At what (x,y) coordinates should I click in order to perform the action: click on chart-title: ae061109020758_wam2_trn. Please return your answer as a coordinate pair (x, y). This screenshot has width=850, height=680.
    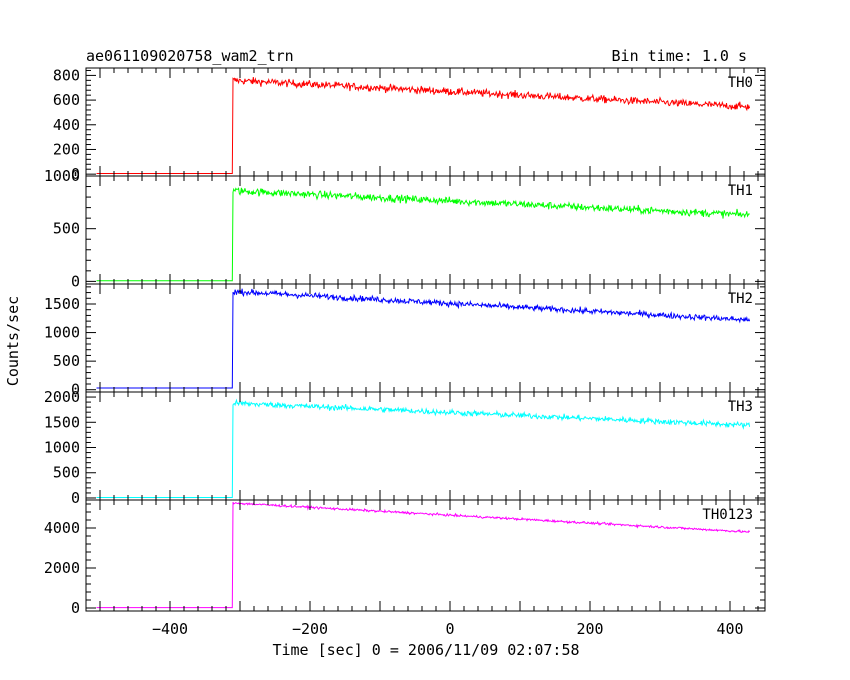
    Looking at the image, I should click on (190, 56).